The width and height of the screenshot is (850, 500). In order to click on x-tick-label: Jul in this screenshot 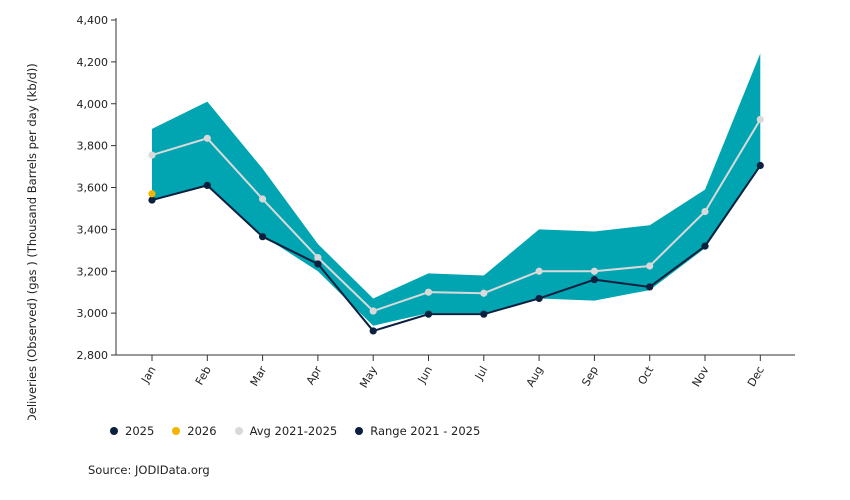, I will do `click(481, 373)`.